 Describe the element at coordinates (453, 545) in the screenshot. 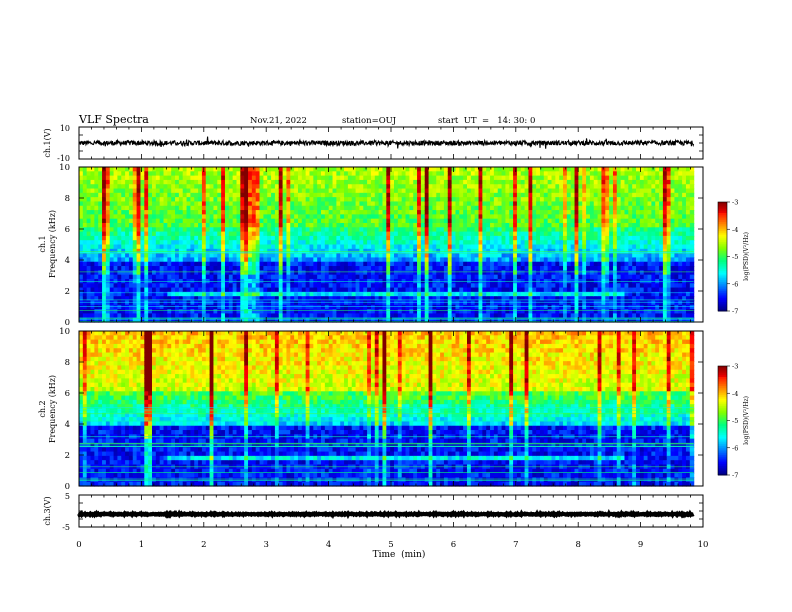

I see `x-tick-label: 6` at that location.